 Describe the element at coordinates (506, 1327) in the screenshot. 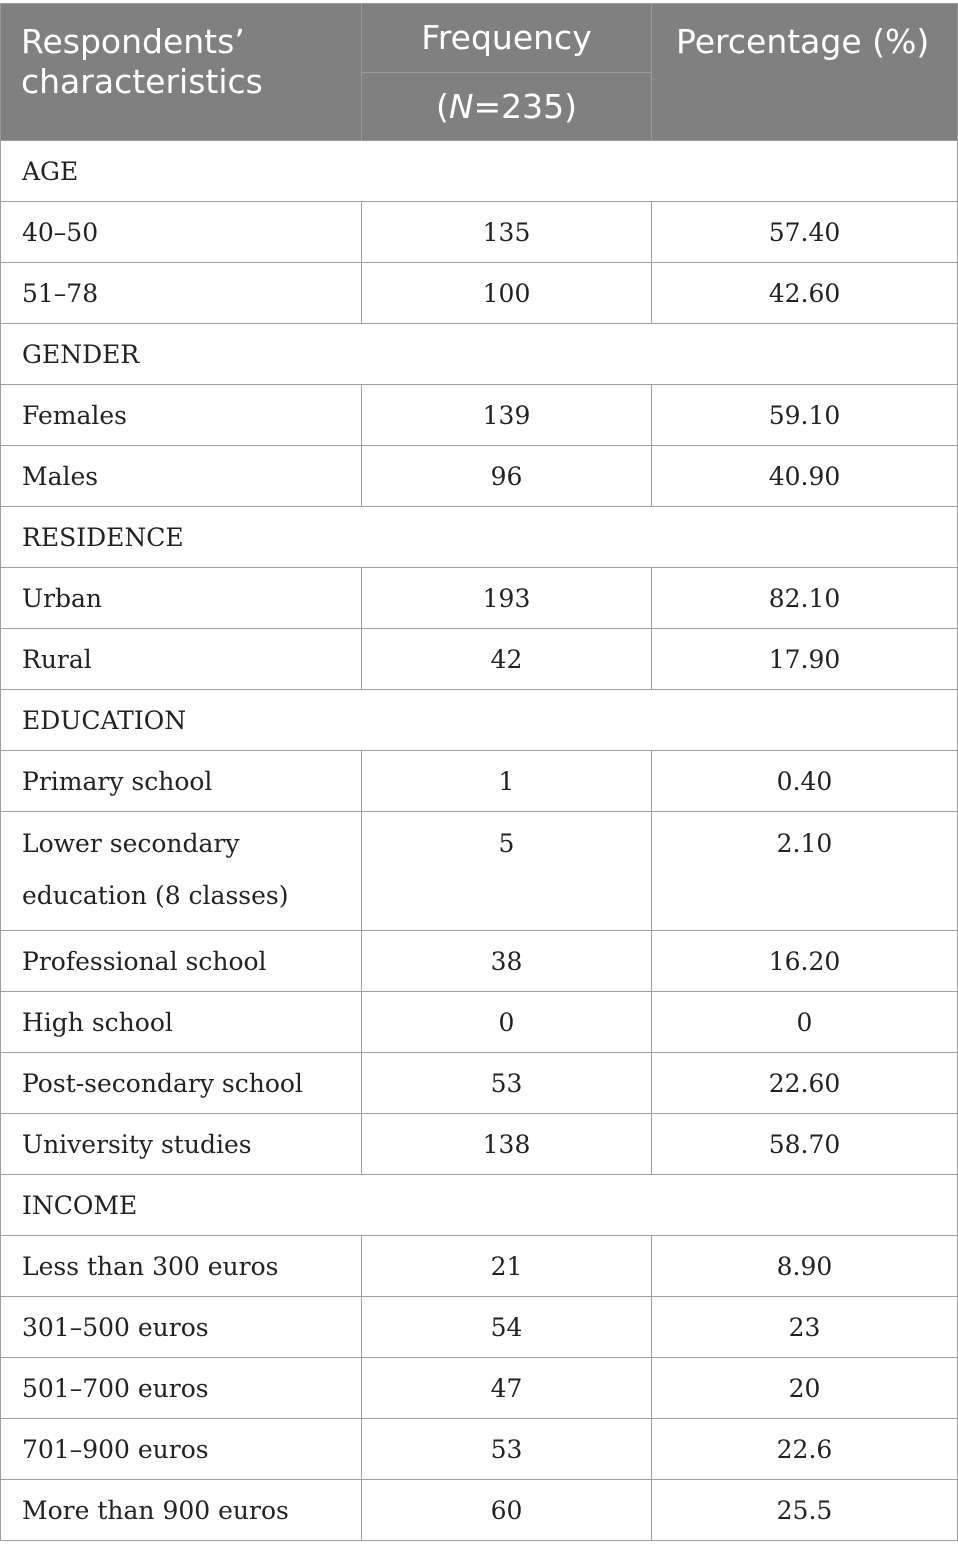

I see `row-frequency: 54` at that location.